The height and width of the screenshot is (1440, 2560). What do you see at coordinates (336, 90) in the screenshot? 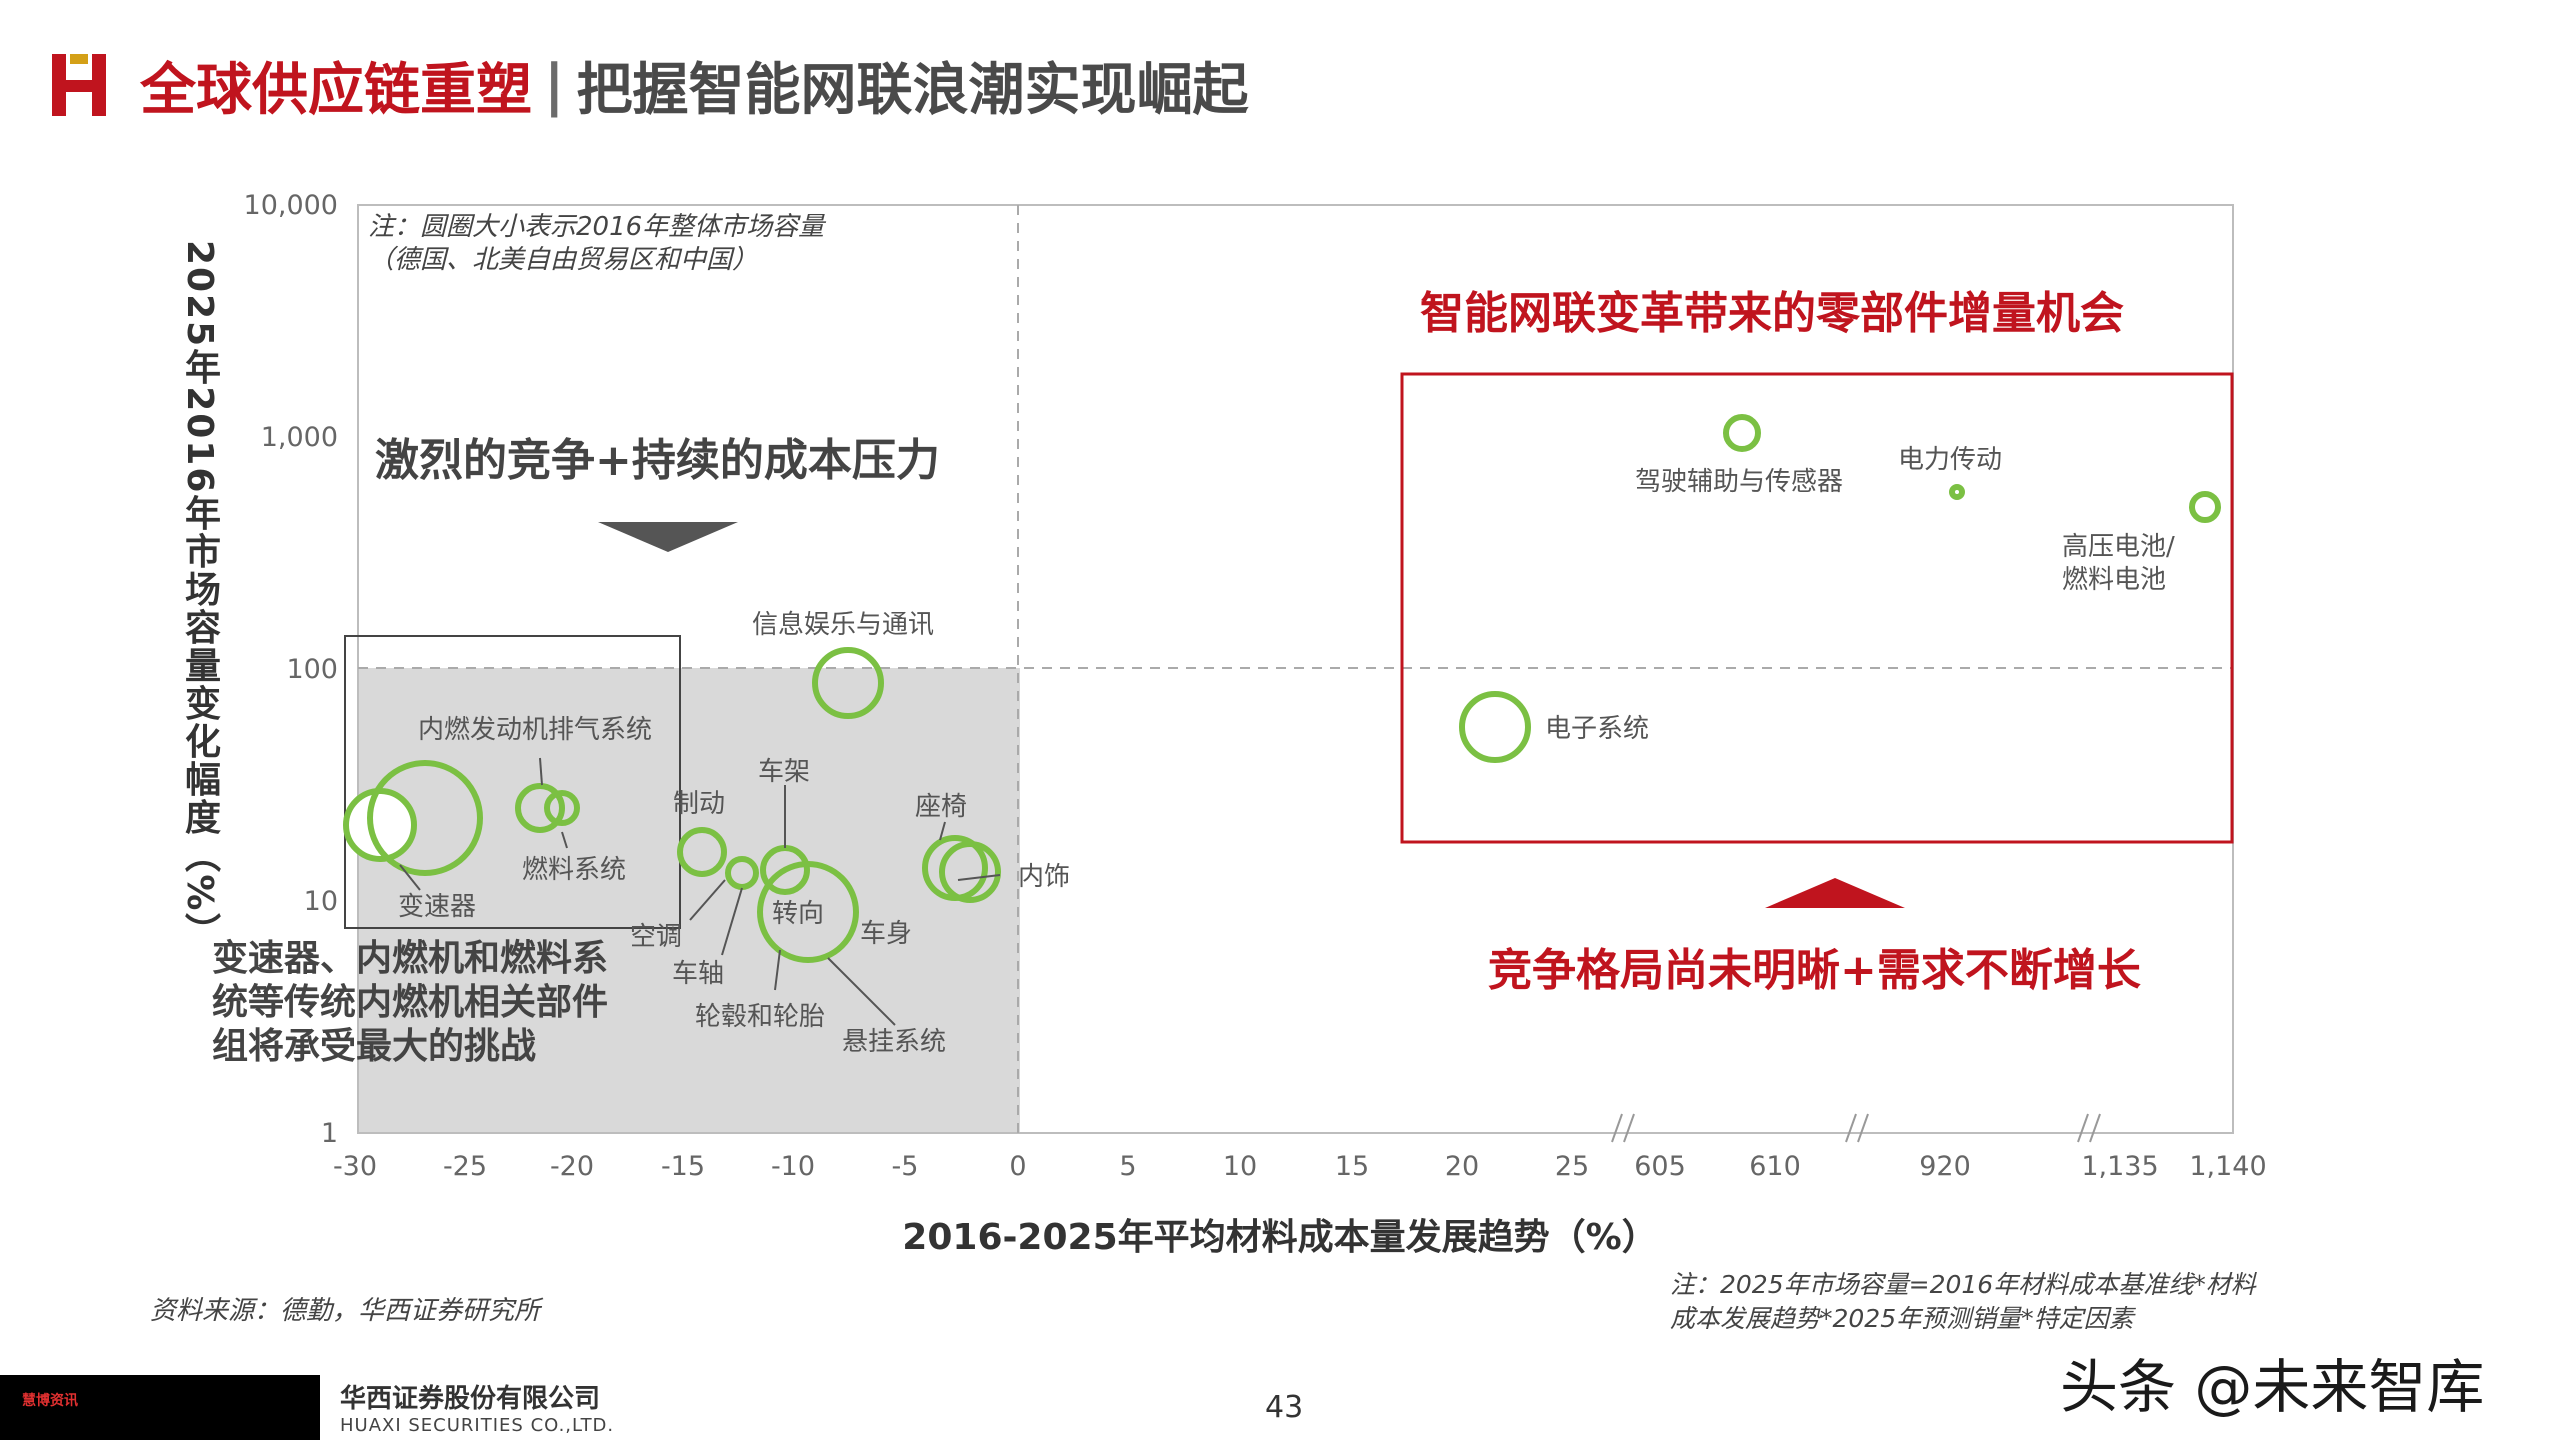
I see `page-title-main: 全球供应链重塑` at bounding box center [336, 90].